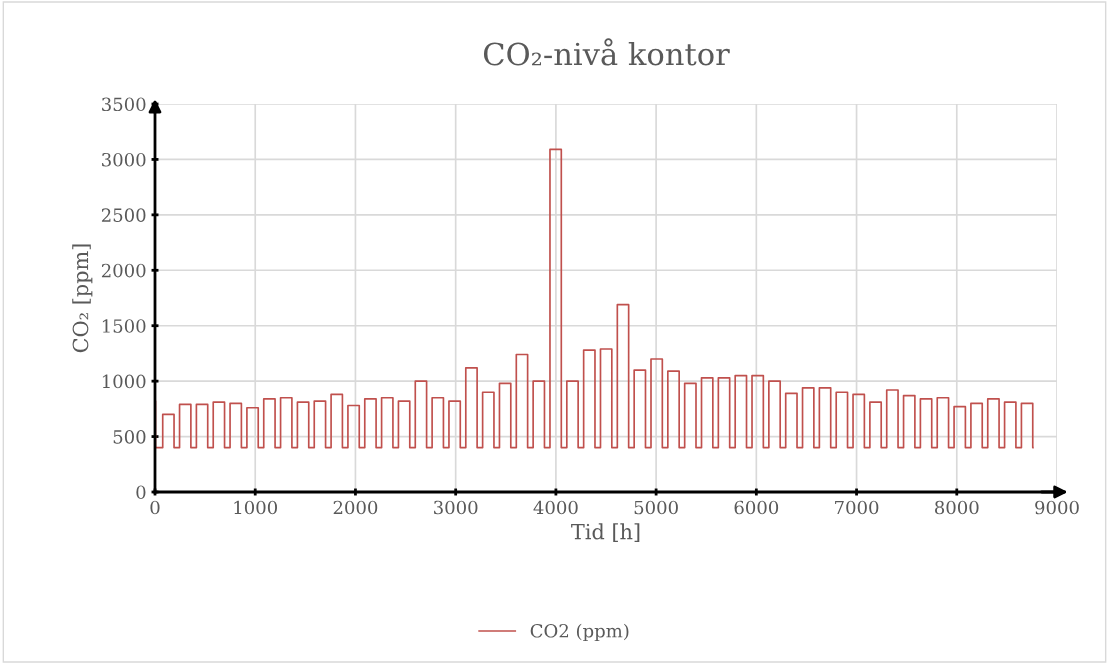 The image size is (1109, 664). Describe the element at coordinates (124, 381) in the screenshot. I see `y-tick-label: 1000` at that location.